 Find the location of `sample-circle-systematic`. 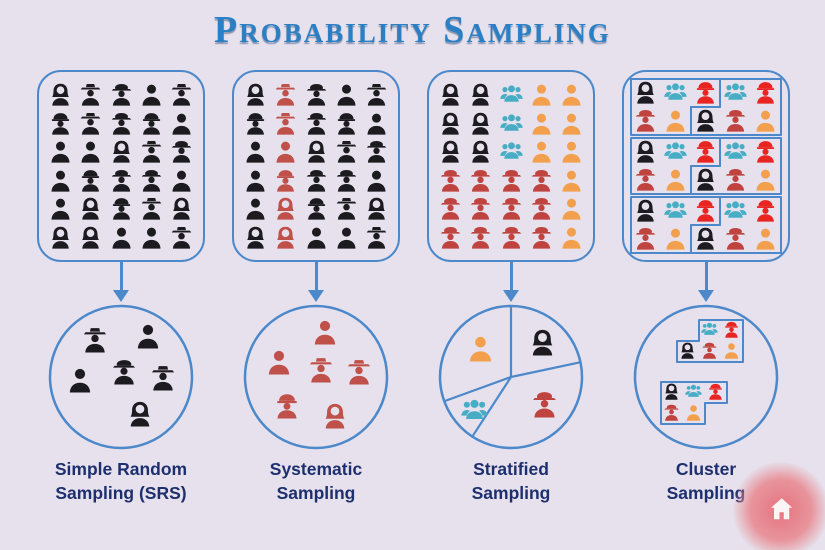

sample-circle-systematic is located at coordinates (316, 377).